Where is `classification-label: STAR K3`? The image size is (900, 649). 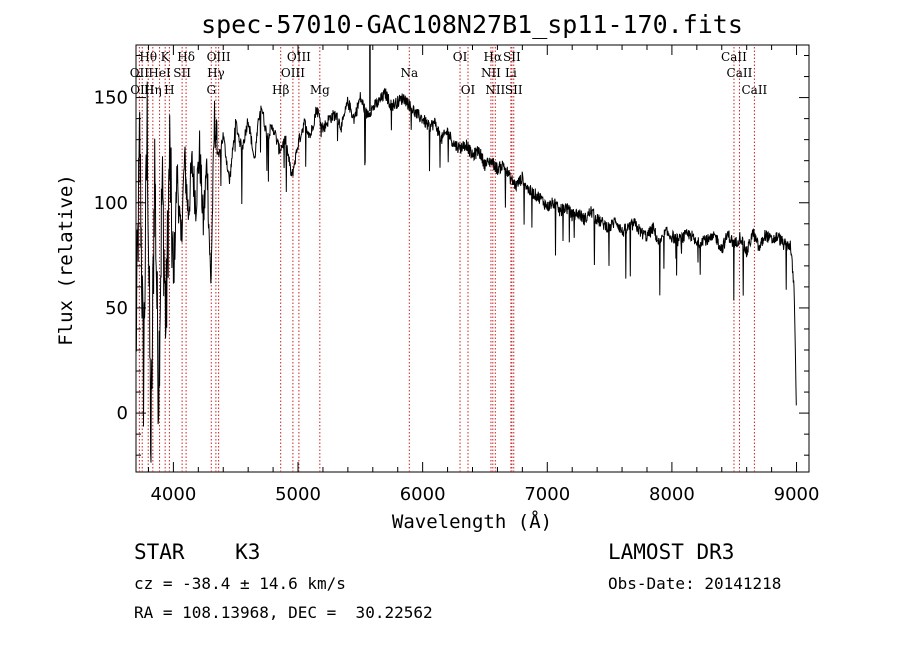
classification-label: STAR K3 is located at coordinates (197, 552).